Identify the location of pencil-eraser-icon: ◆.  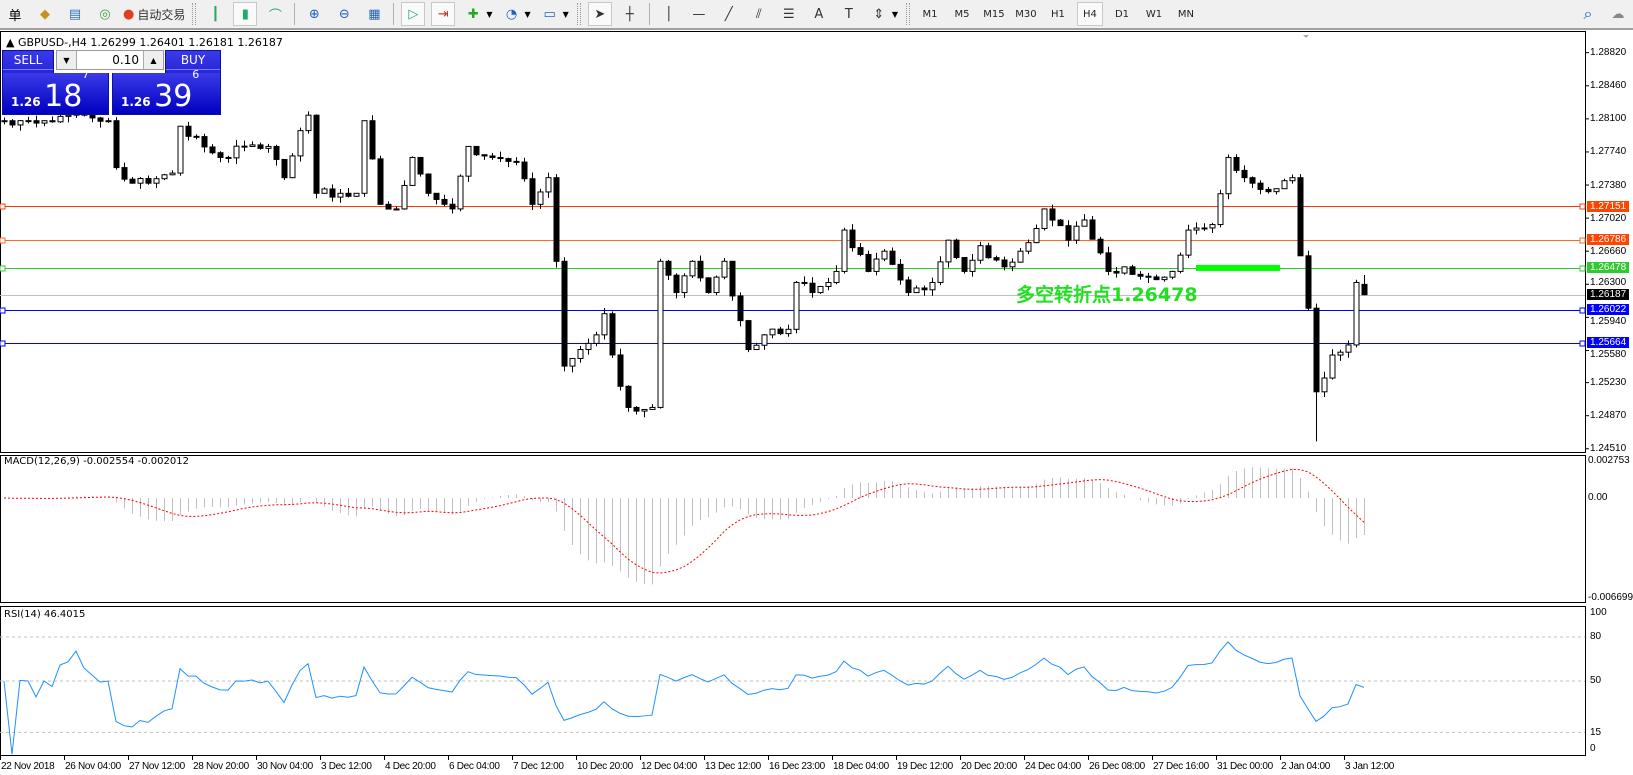
(45, 14).